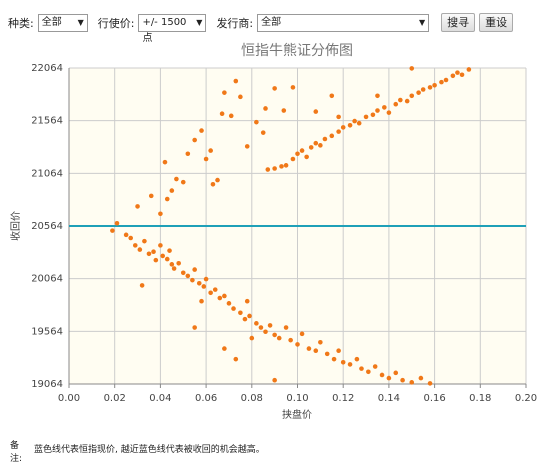 This screenshot has height=472, width=554. Describe the element at coordinates (297, 398) in the screenshot. I see `x-tick-label: 0.10` at that location.